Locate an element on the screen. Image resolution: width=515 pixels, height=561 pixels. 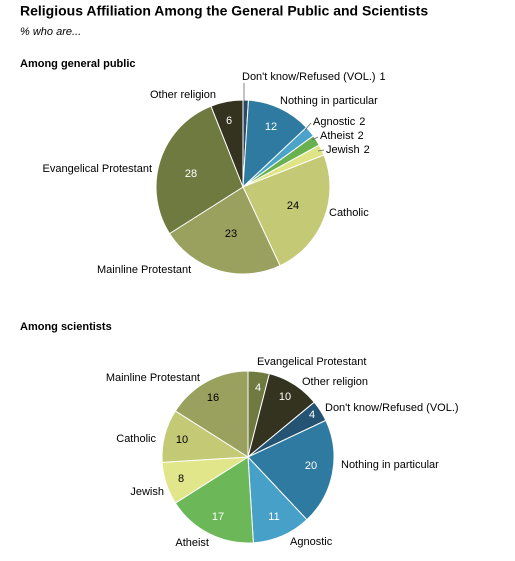
value-label: 23 is located at coordinates (231, 234).